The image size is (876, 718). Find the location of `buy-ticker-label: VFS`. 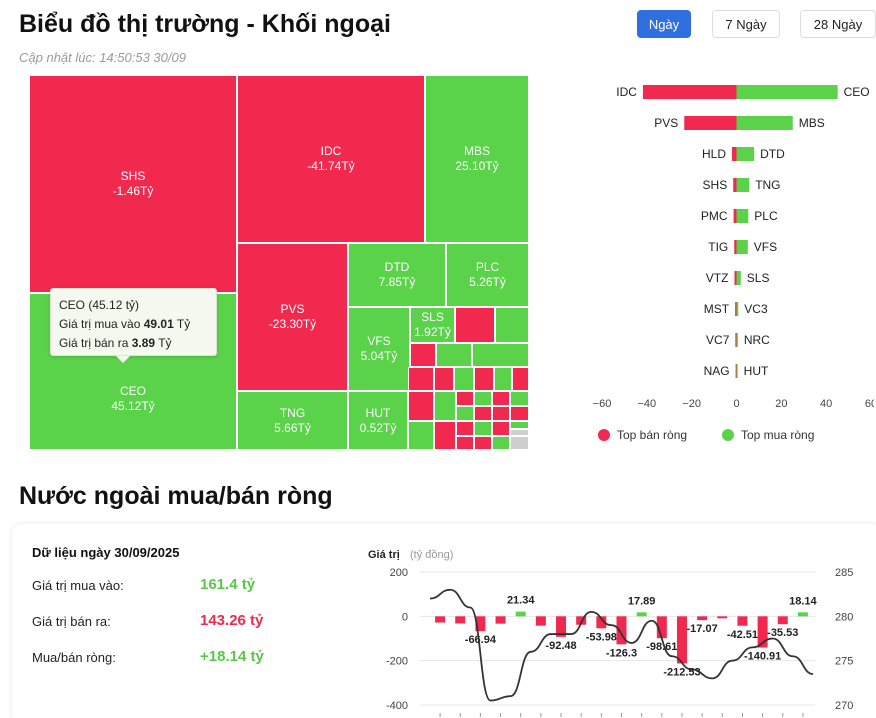

buy-ticker-label: VFS is located at coordinates (765, 247).